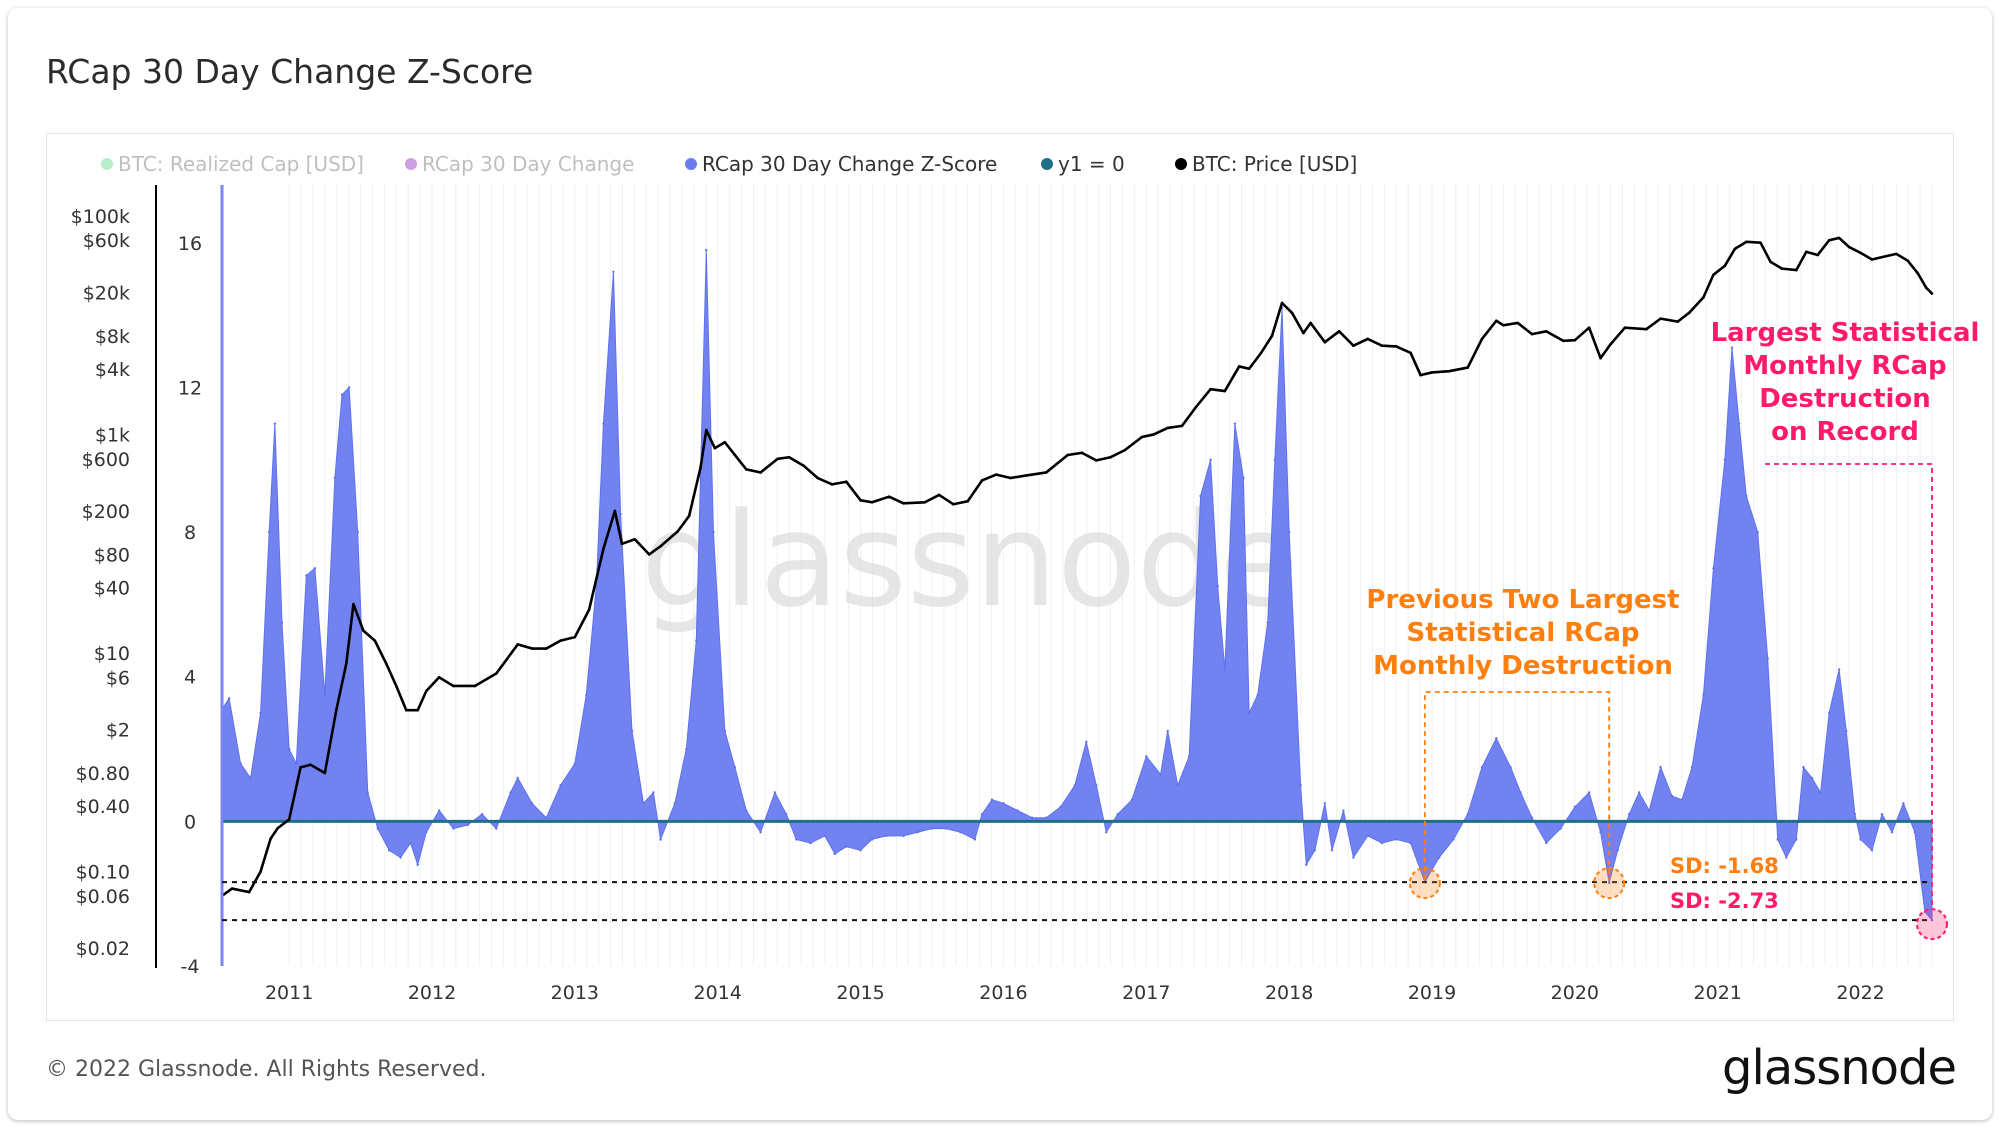 The height and width of the screenshot is (1130, 2000). I want to click on legend-marker, so click(1047, 164).